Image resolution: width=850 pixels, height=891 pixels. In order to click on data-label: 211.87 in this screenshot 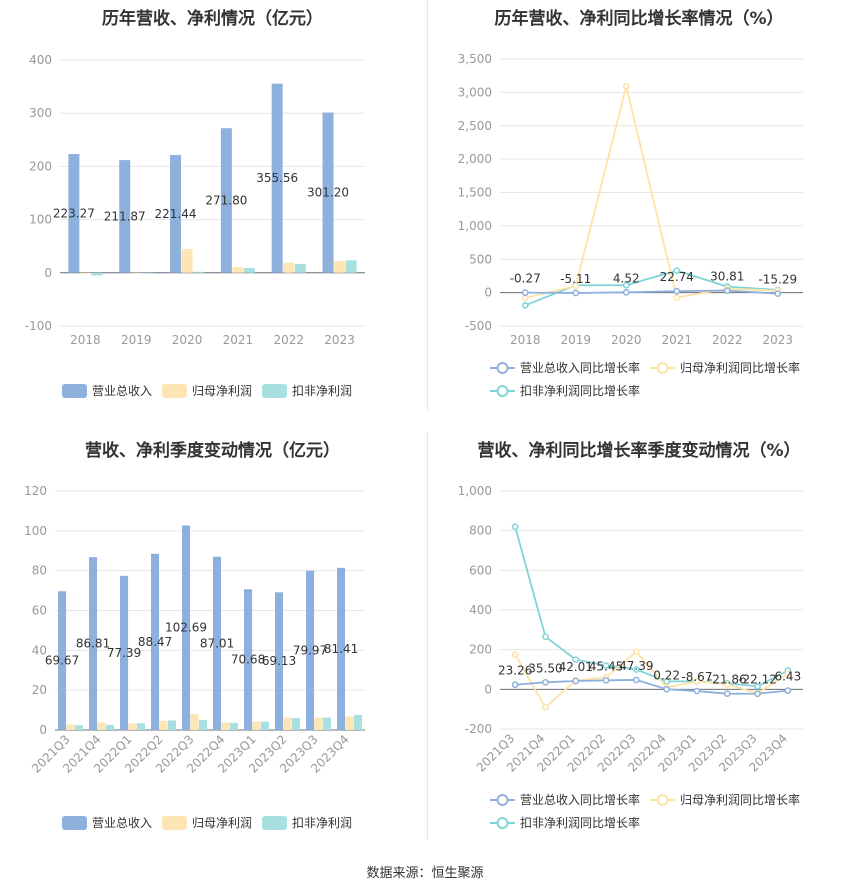, I will do `click(125, 216)`.